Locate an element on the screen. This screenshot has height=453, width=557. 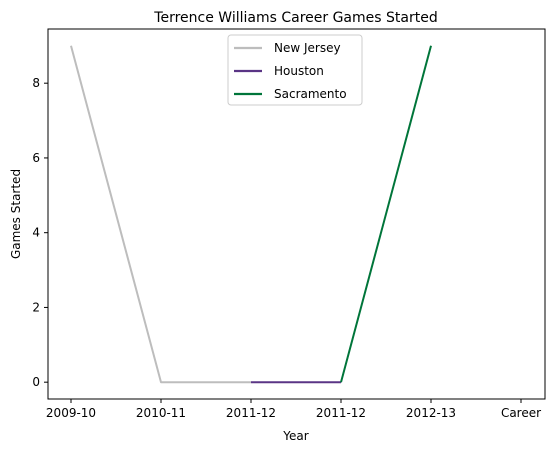
x-tick-label: Career is located at coordinates (521, 413).